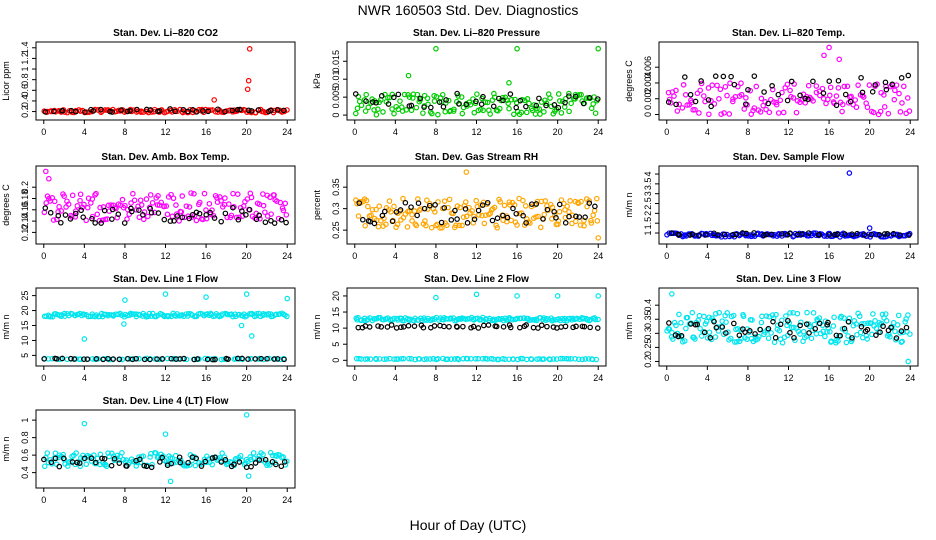 The width and height of the screenshot is (936, 540). I want to click on x-tick-label: 20, so click(870, 132).